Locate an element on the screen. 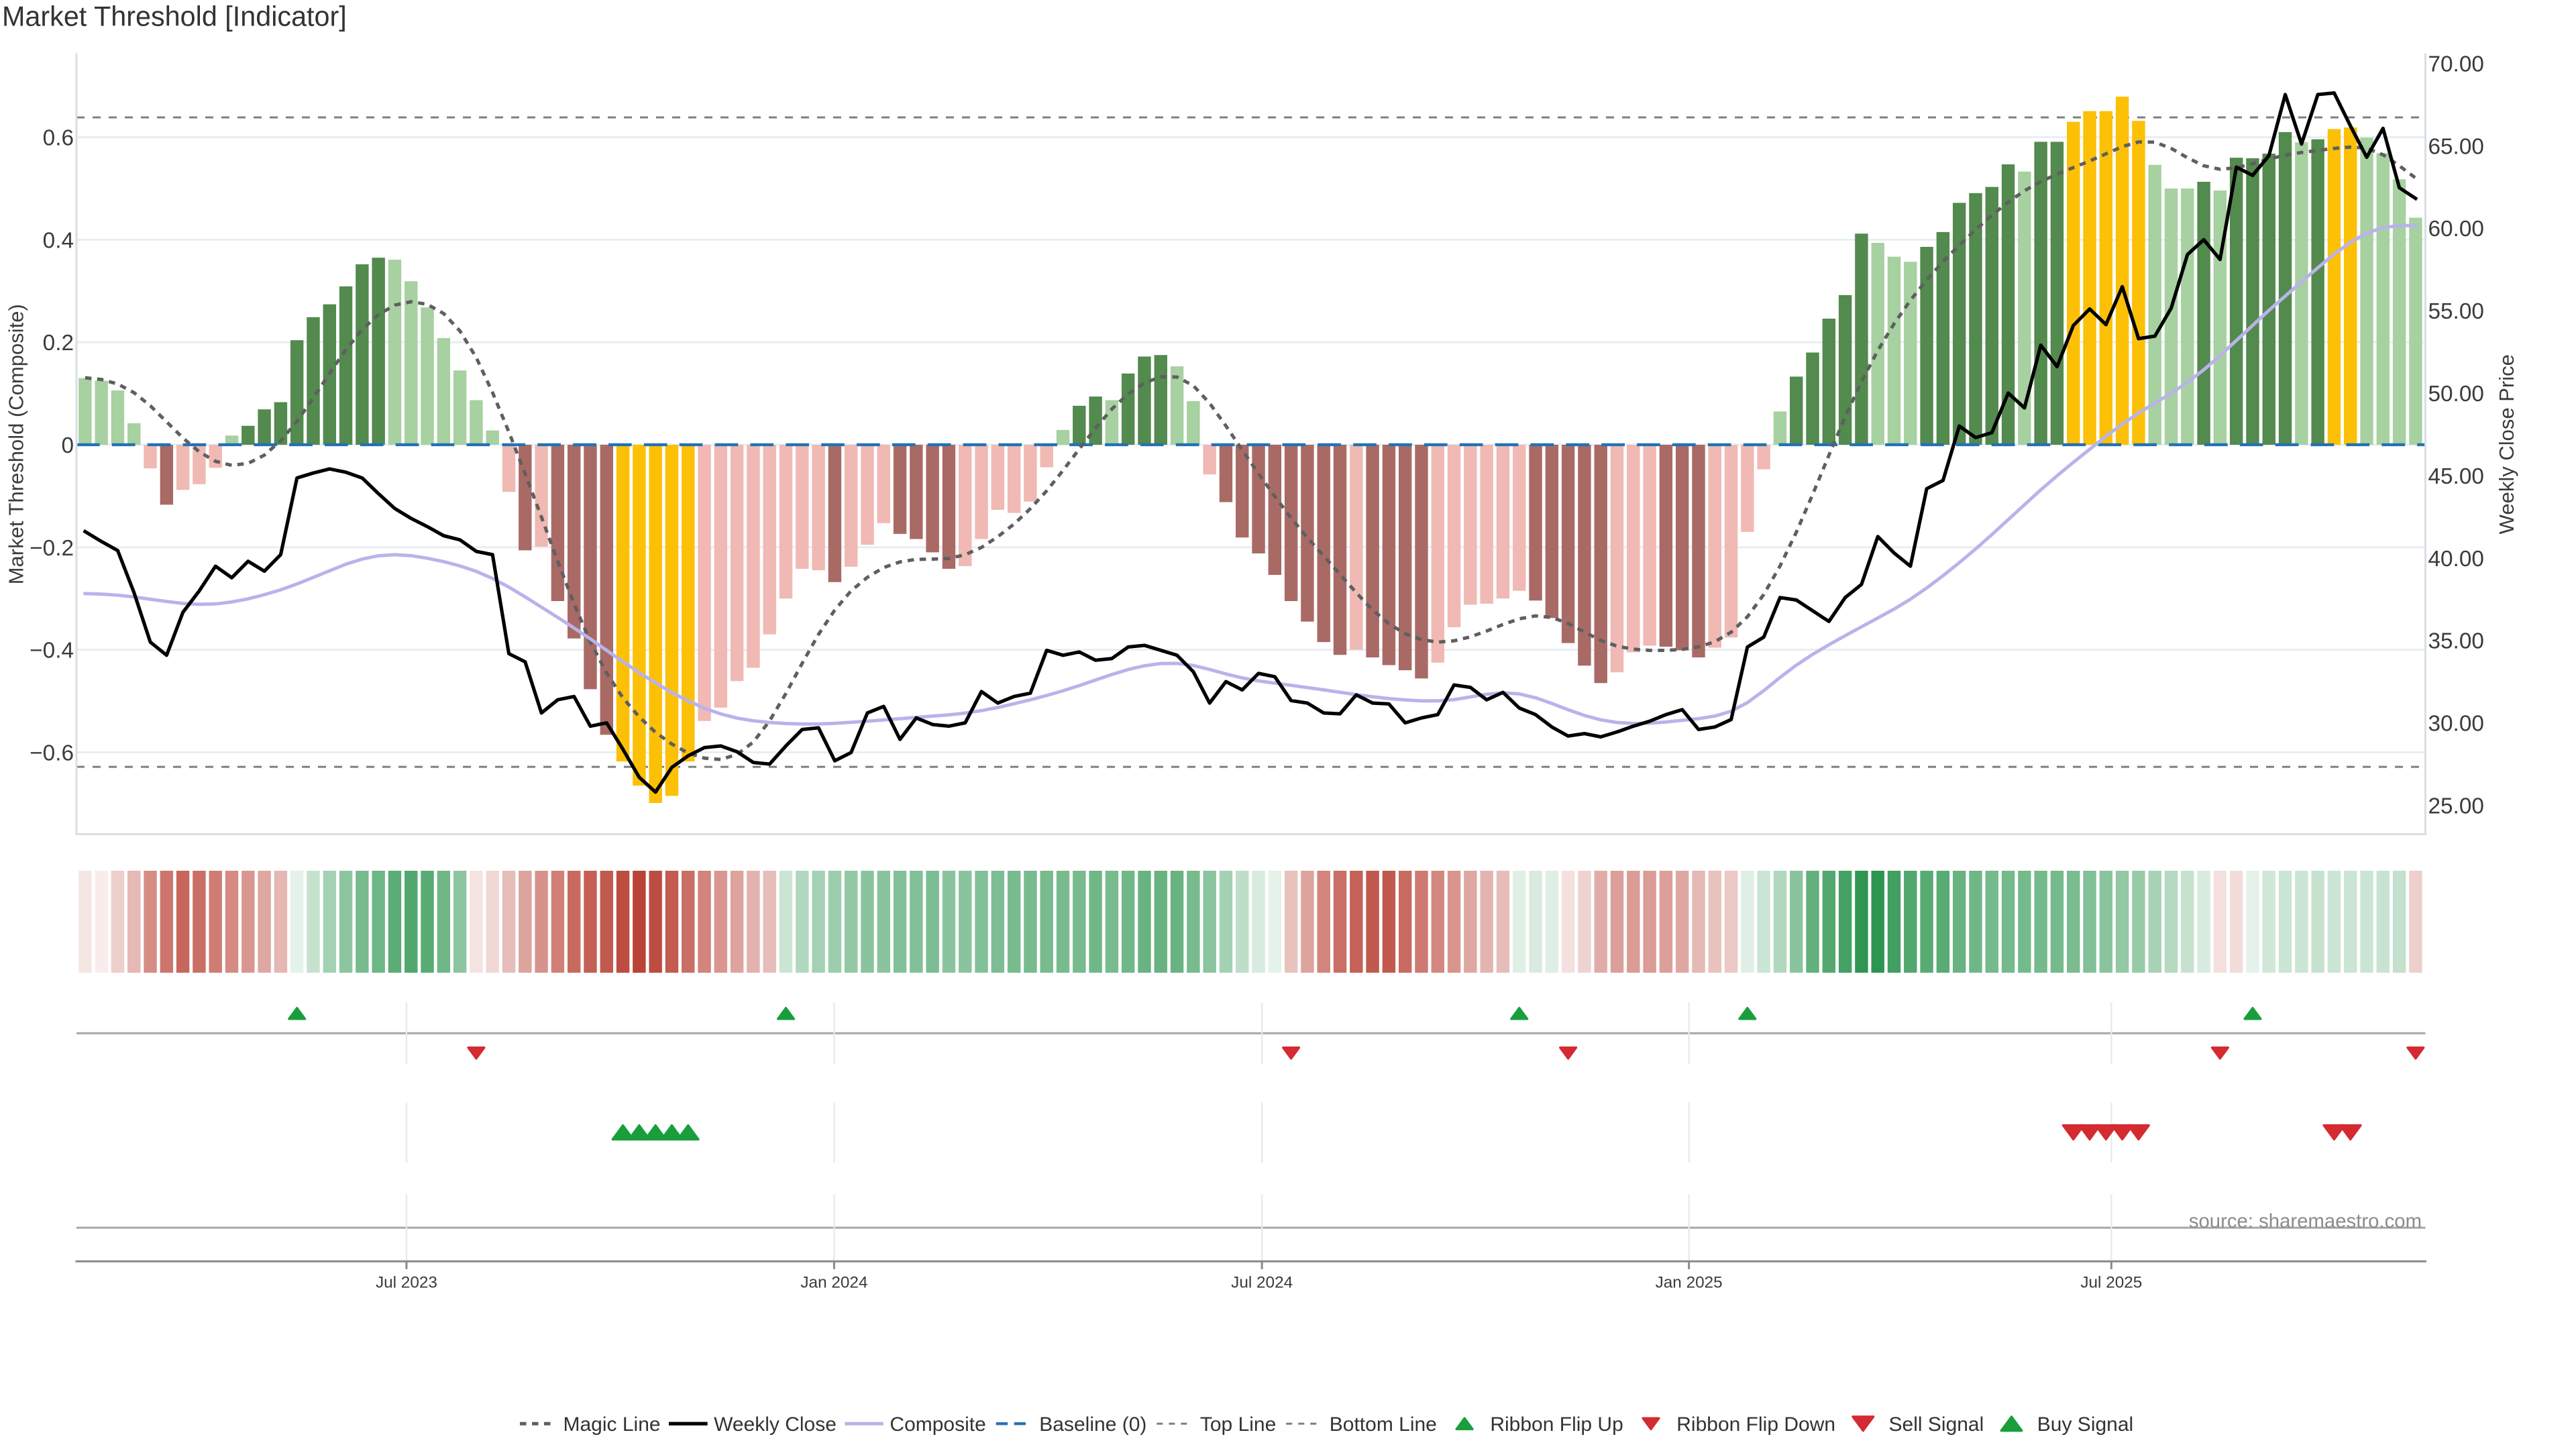 This screenshot has width=2576, height=1449. svg-text: Sell Signal is located at coordinates (1936, 1424).